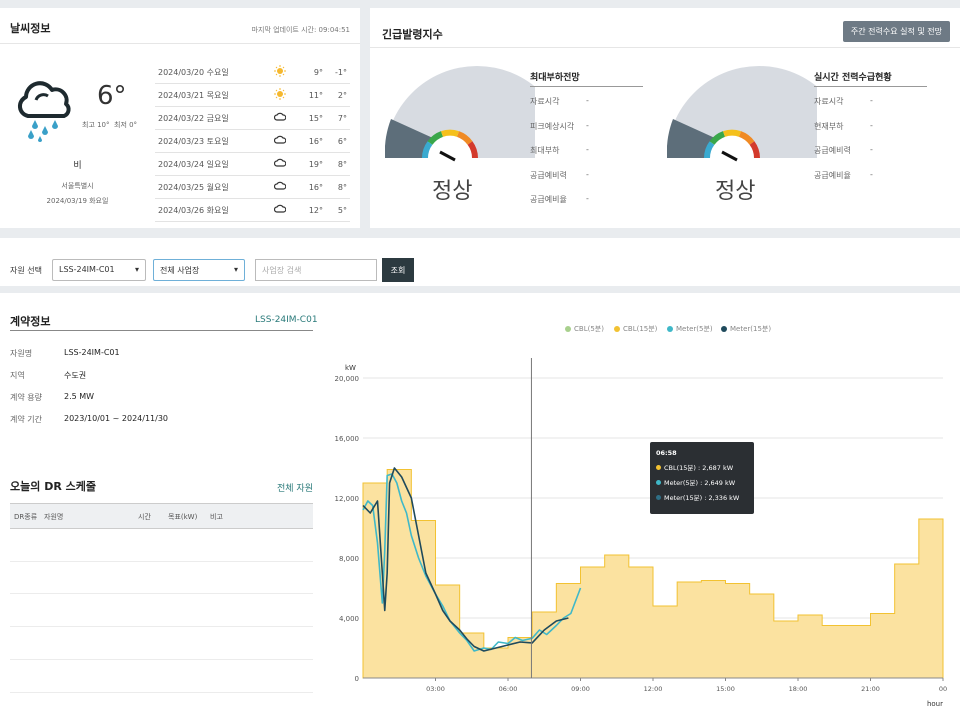 Image resolution: width=960 pixels, height=720 pixels. I want to click on x-tick-label: 09:00, so click(580, 689).